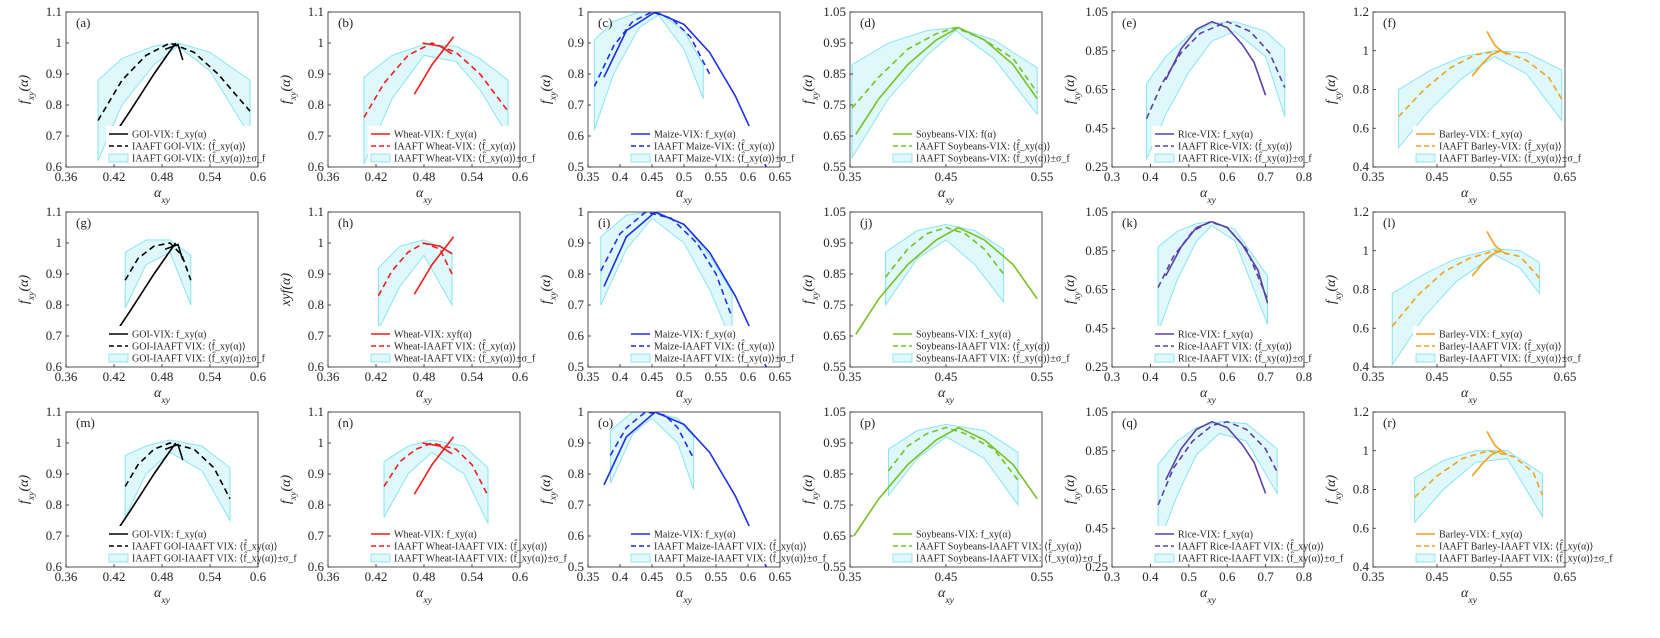  I want to click on legend-entry: Barley-VIX: f_xy(α), so click(1480, 135).